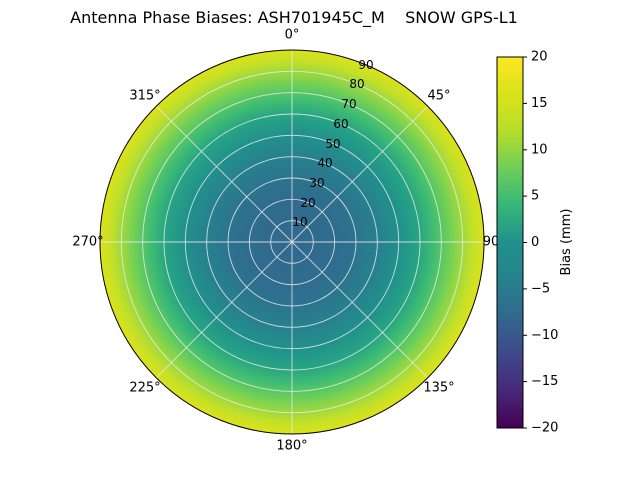 The width and height of the screenshot is (640, 484). I want to click on colorbar: 20 15 10 5 0 −5 −10 −15 −20 Bias (mm), so click(535, 243).